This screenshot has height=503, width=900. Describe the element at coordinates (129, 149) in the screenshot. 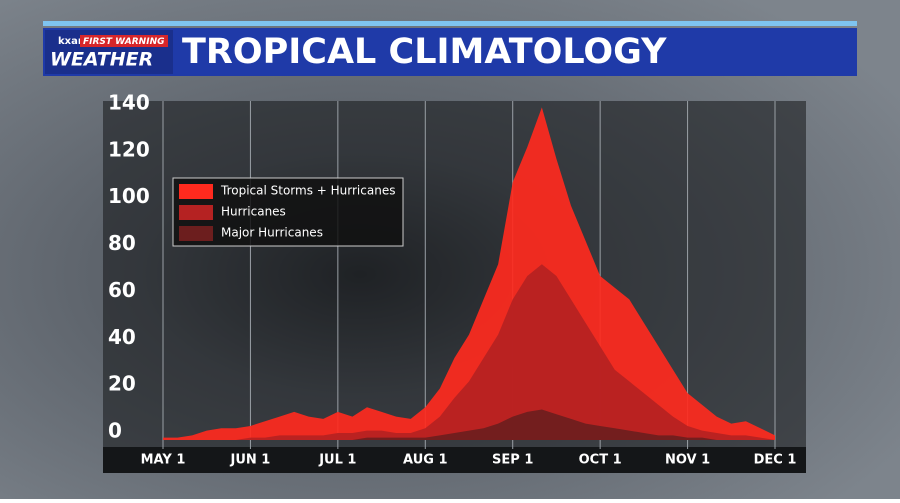

I see `y-tick-label: 120` at that location.